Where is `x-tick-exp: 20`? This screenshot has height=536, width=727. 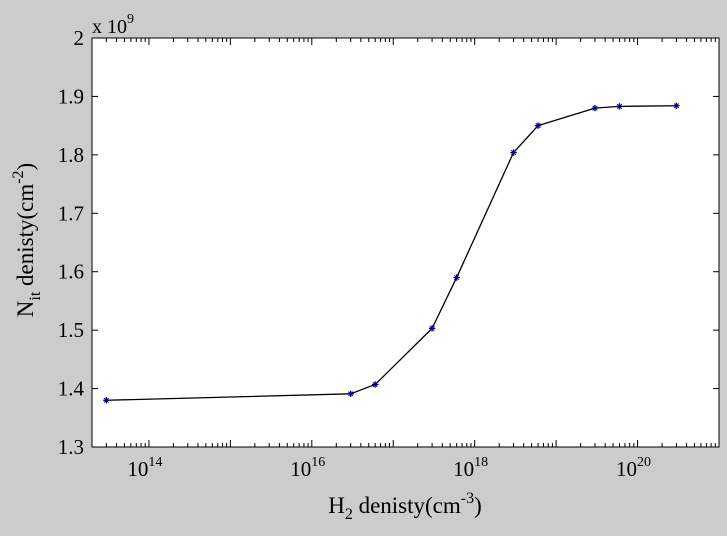
x-tick-exp: 20 is located at coordinates (644, 462).